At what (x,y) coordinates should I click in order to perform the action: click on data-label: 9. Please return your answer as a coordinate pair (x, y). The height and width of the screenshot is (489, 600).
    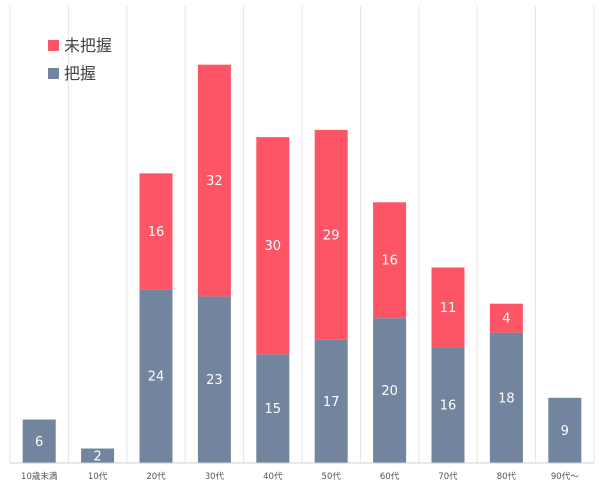
    Looking at the image, I should click on (565, 431).